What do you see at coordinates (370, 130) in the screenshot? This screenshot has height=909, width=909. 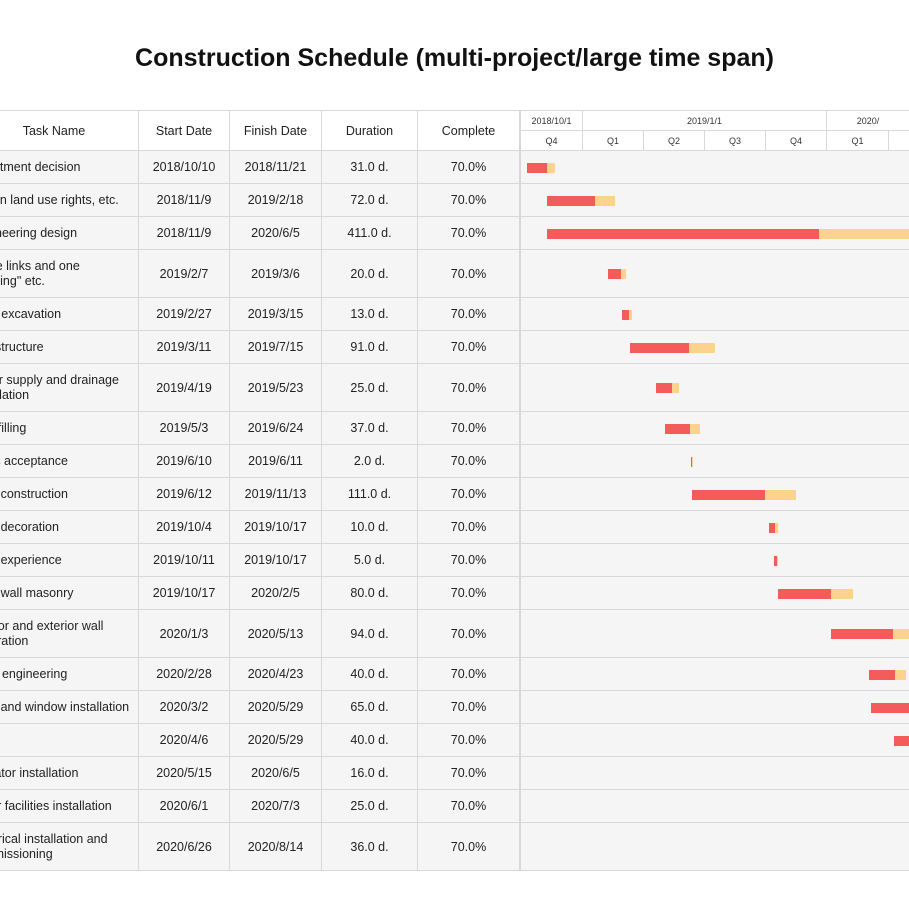 I see `column-header-duration: Duration` at bounding box center [370, 130].